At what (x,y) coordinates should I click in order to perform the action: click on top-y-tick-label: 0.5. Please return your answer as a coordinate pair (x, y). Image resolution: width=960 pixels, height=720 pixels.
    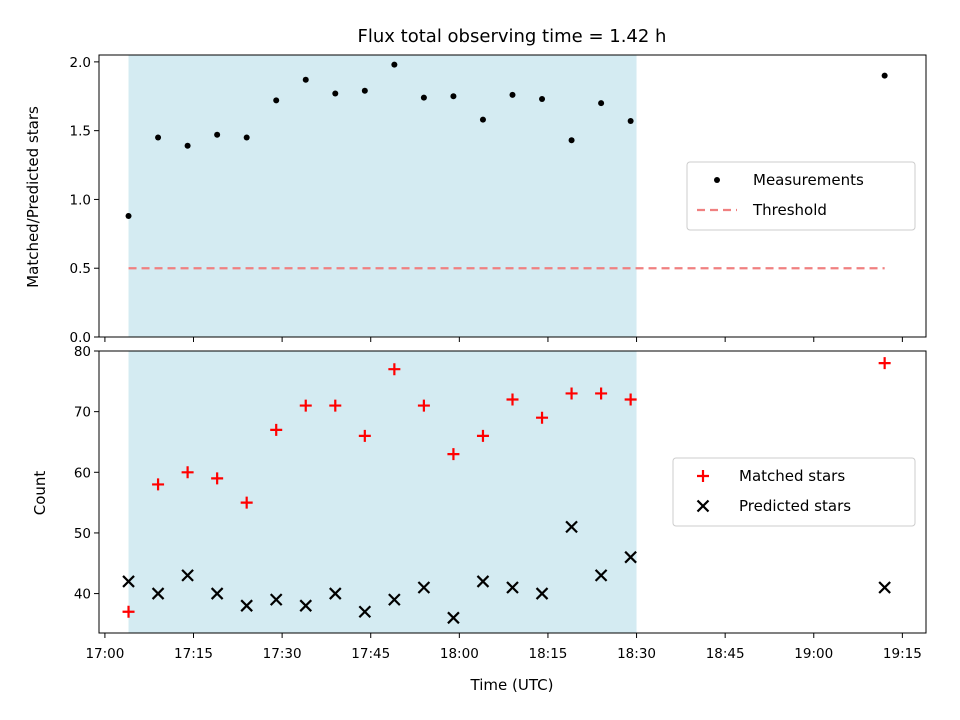
    Looking at the image, I should click on (80, 269).